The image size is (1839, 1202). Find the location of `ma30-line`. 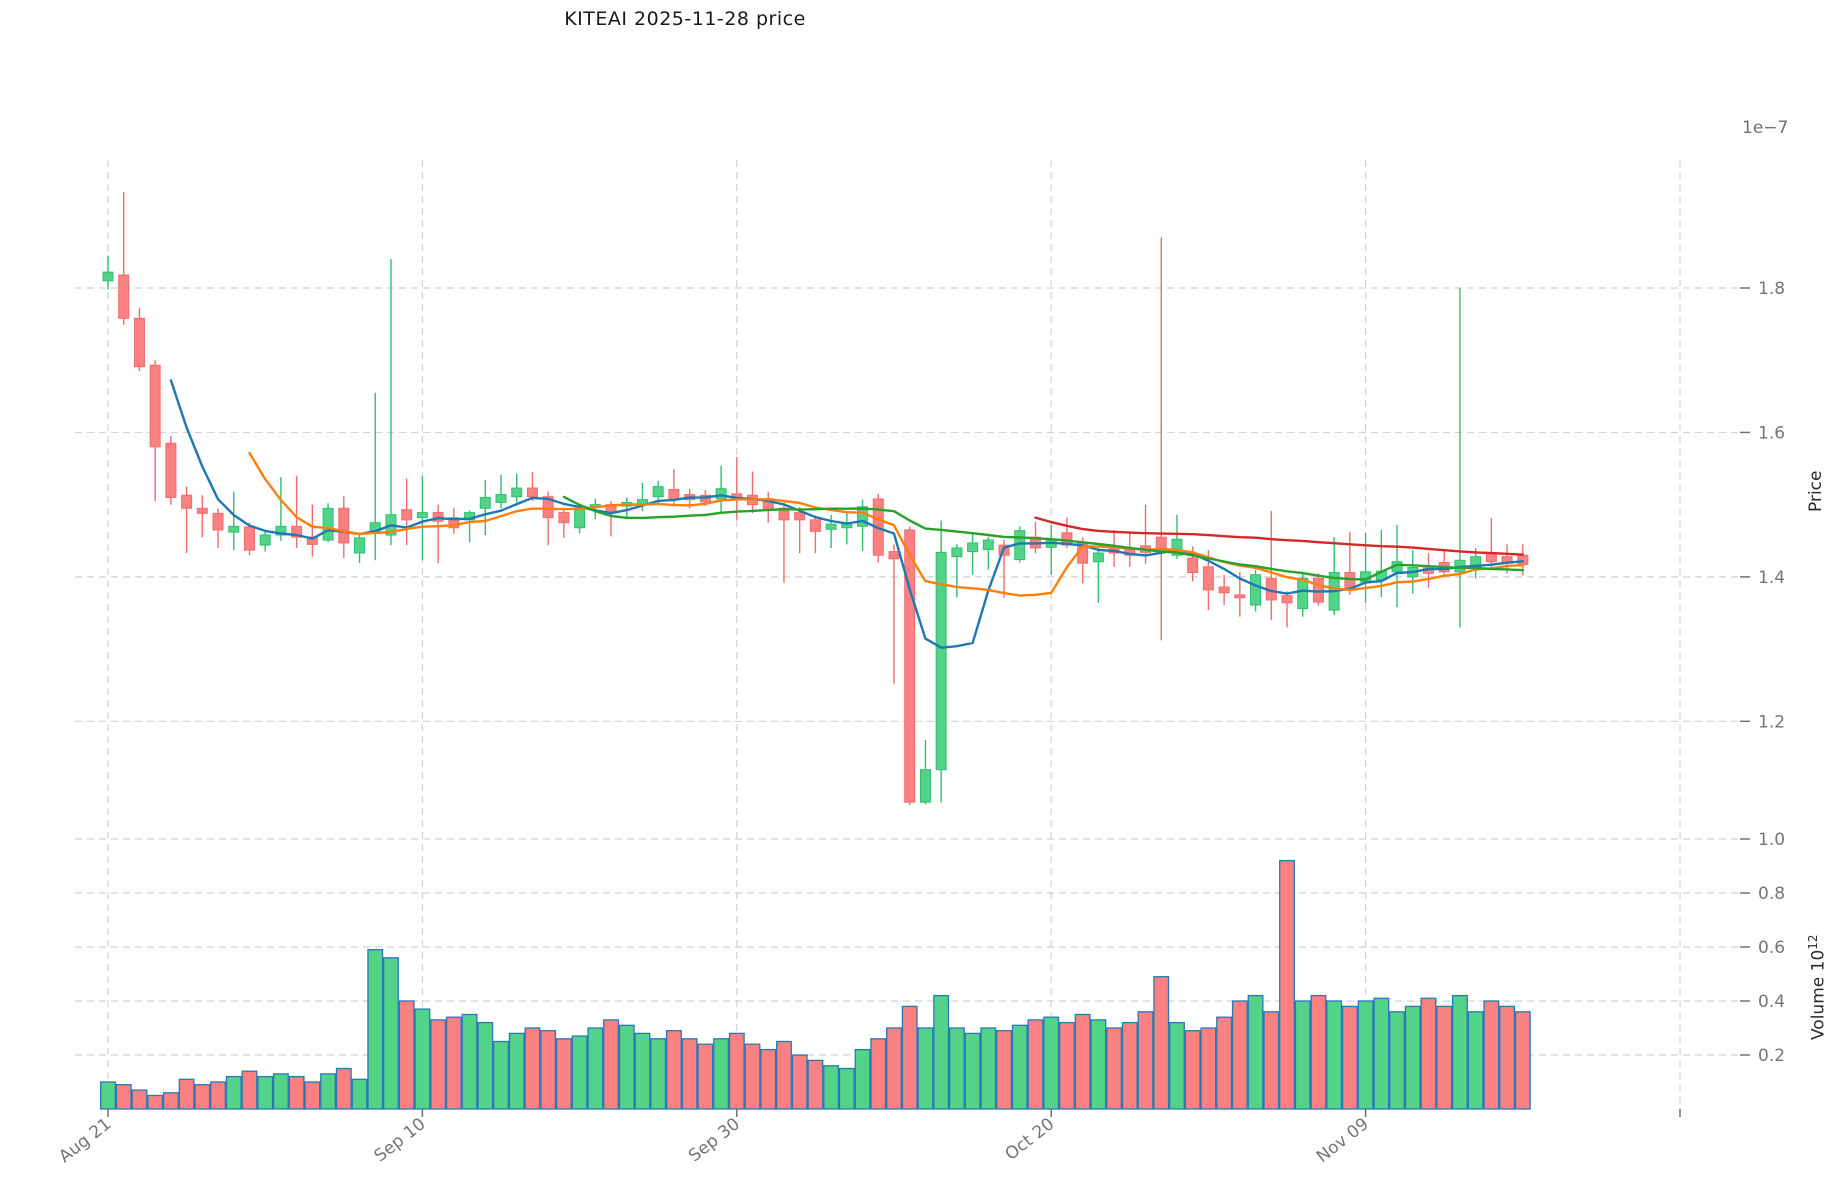

ma30-line is located at coordinates (1043, 538).